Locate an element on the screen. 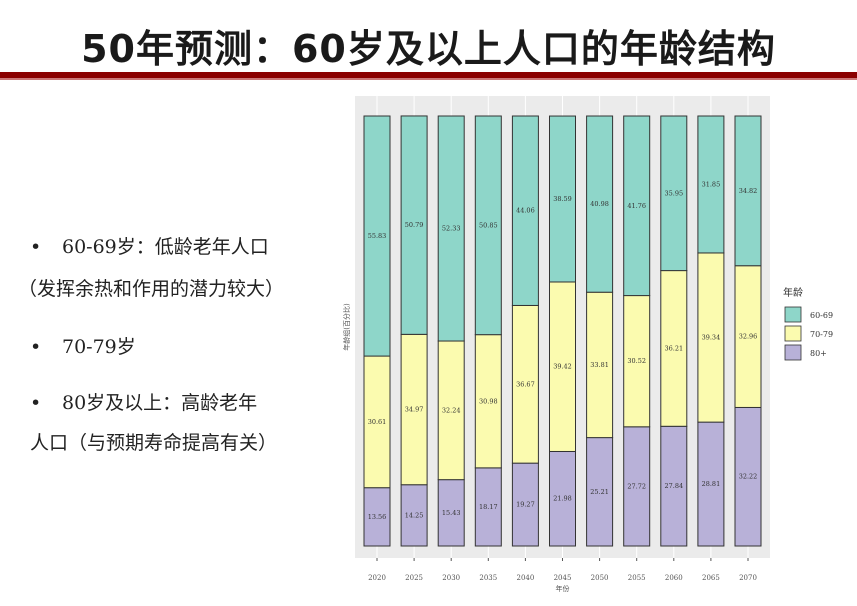  bullet-text: （发挥余热和作用的潜力较大） is located at coordinates (151, 289).